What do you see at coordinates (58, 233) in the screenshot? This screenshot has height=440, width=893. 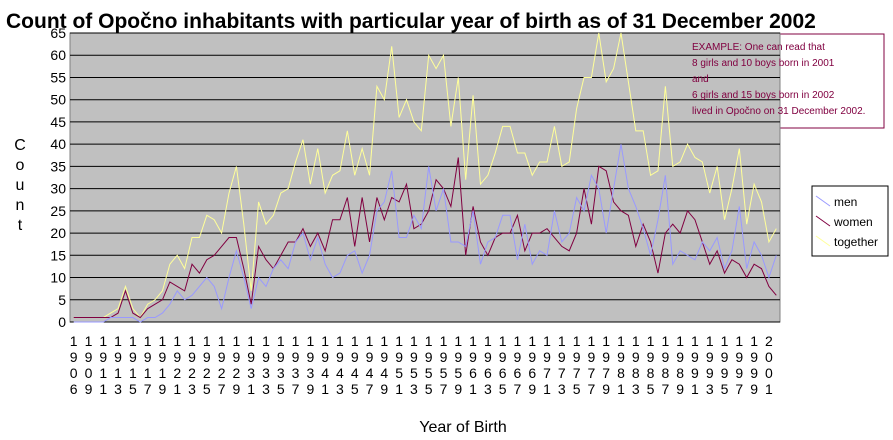 I see `y-tick-label: 20` at bounding box center [58, 233].